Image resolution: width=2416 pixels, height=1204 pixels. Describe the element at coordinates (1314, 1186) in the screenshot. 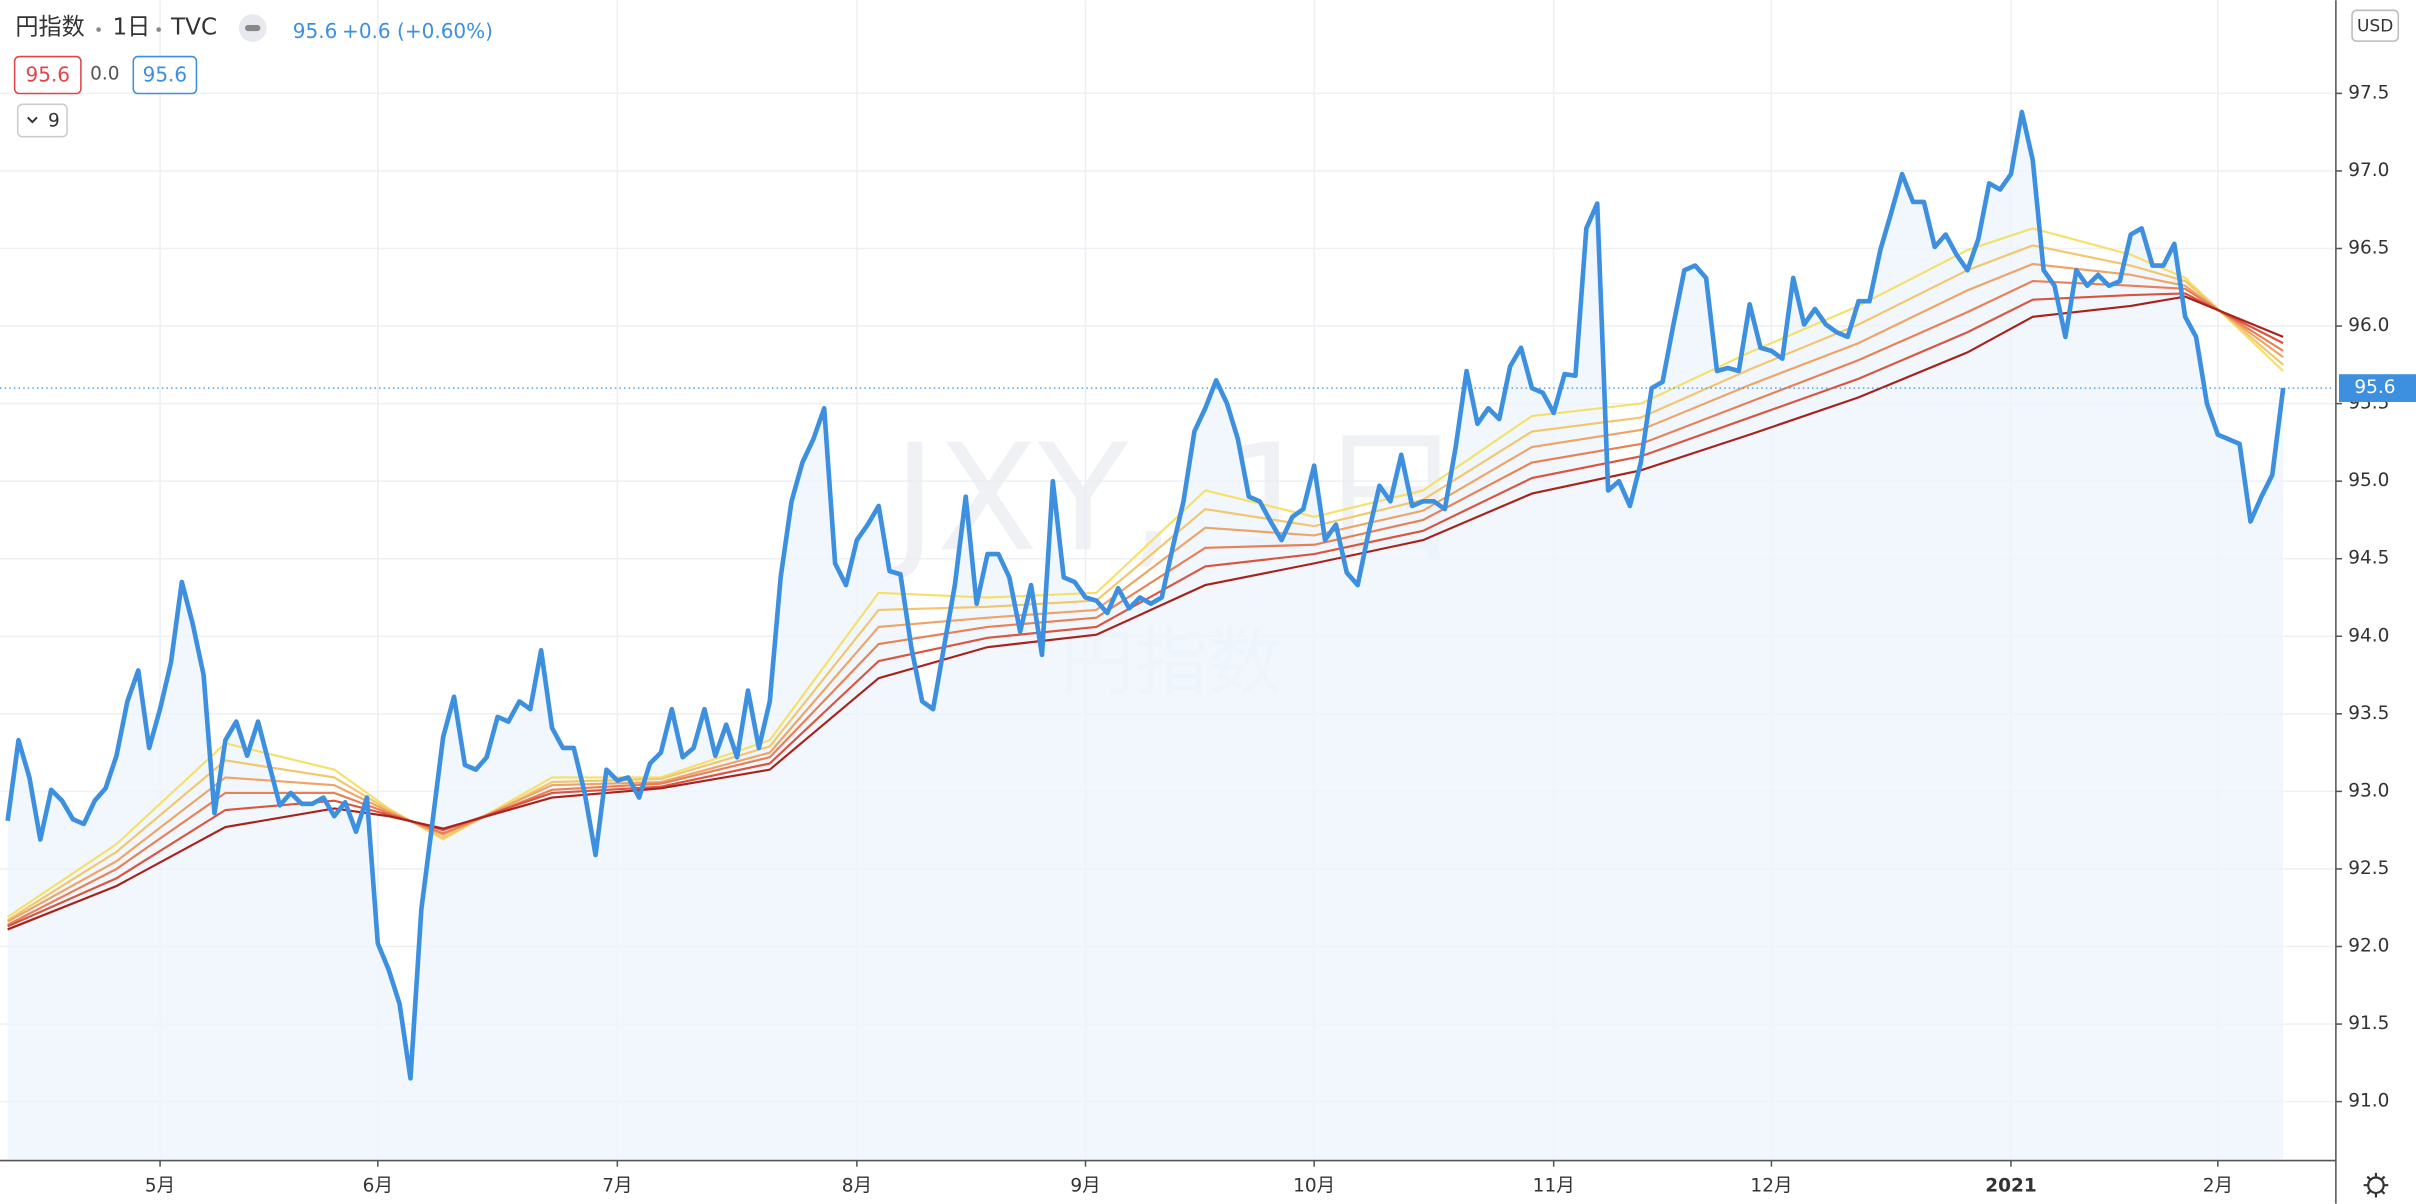

I see `x-tick-label: 10月` at that location.